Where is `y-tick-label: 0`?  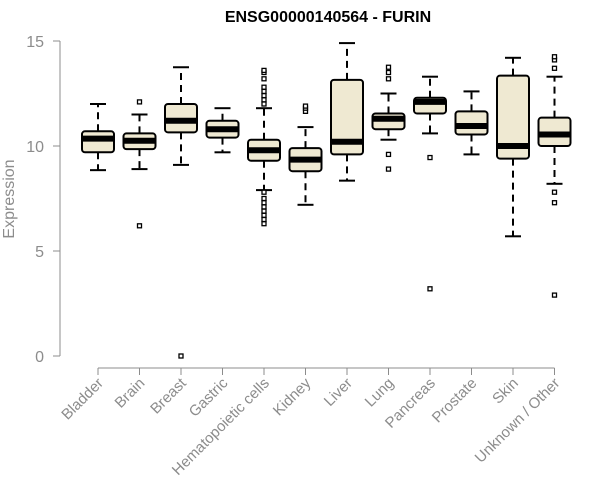
y-tick-label: 0 is located at coordinates (39, 357).